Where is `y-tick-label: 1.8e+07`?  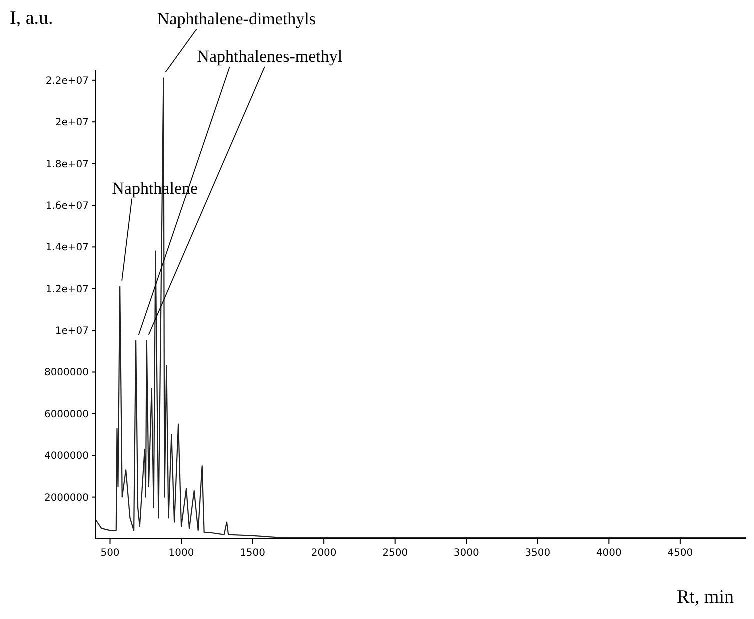 y-tick-label: 1.8e+07 is located at coordinates (67, 164).